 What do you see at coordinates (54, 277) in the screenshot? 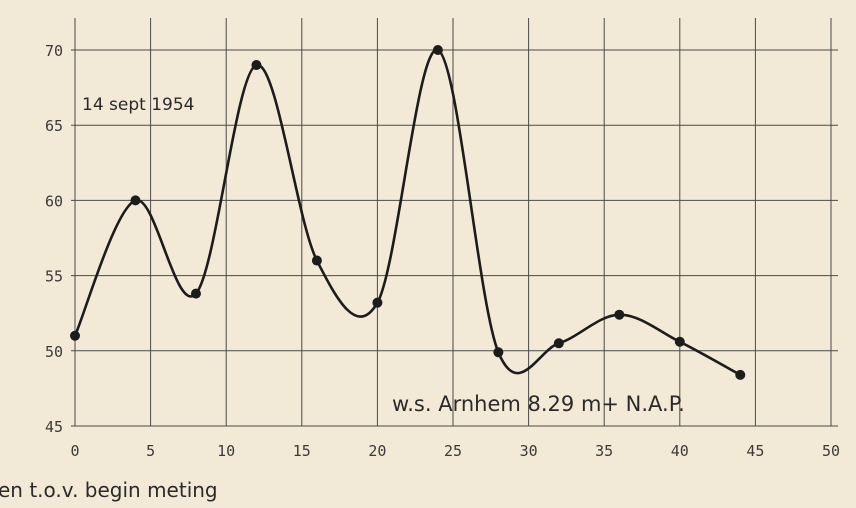
I see `y-tick-label: 55` at bounding box center [54, 277].